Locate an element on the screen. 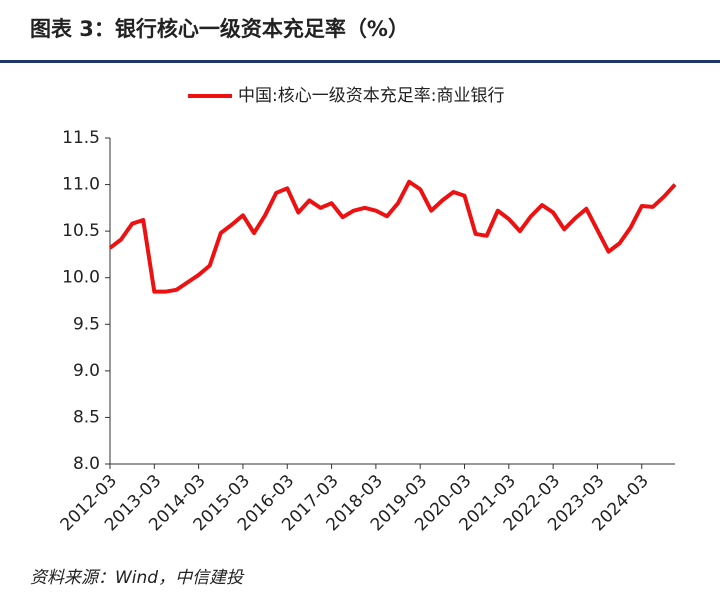  title: 图表 3：银行核心一级资本充足率（%） is located at coordinates (219, 29).